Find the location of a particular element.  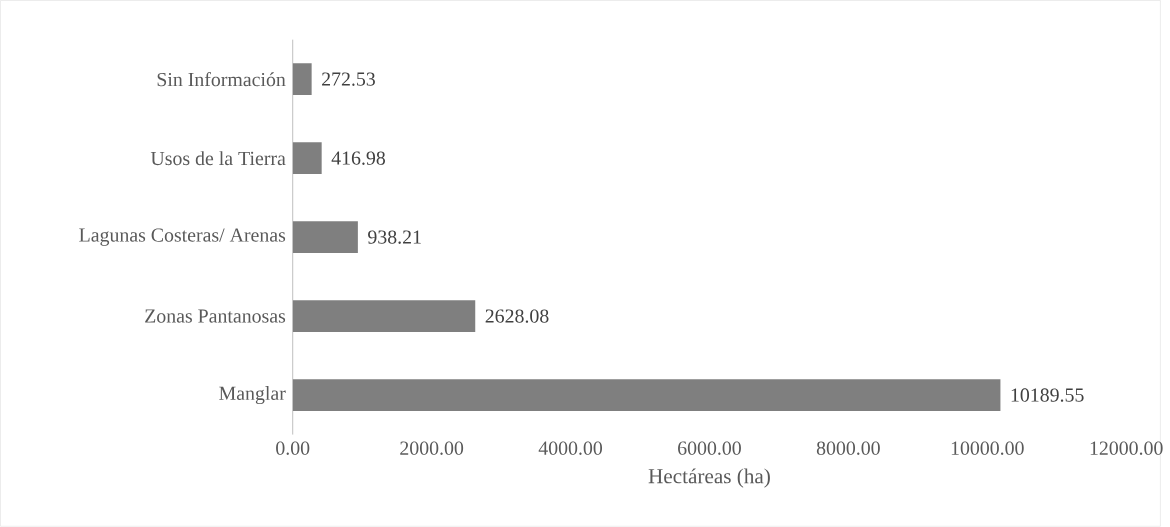

x-axis-title: Hectáreas (ha) is located at coordinates (709, 478).